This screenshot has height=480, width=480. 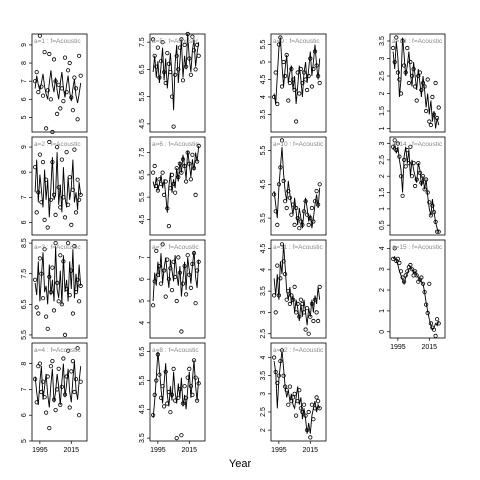 What do you see at coordinates (398, 347) in the screenshot?
I see `x-tick-label: 1995` at bounding box center [398, 347].